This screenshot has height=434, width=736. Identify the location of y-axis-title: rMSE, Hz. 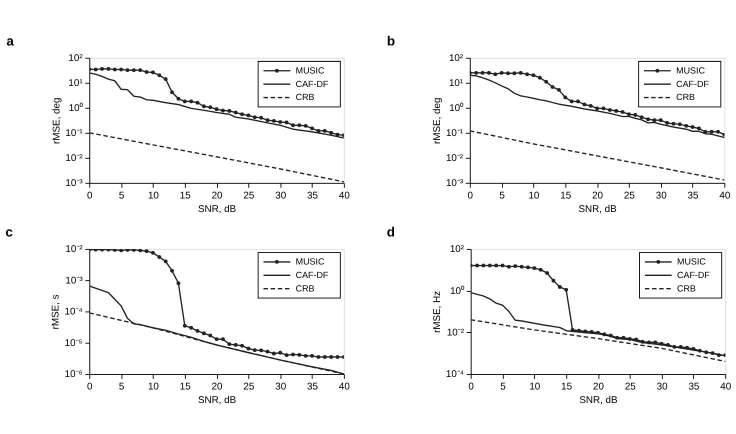
(437, 311).